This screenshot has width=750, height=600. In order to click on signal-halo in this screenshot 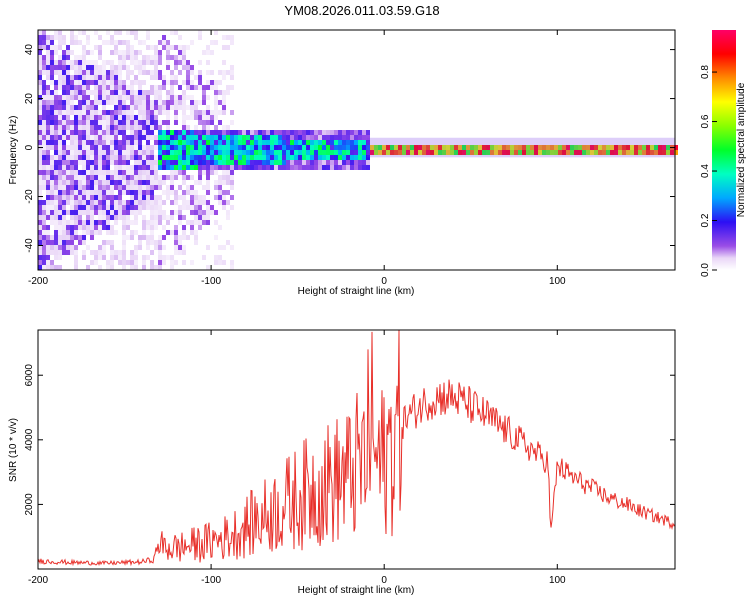, I will do `click(520, 147)`.